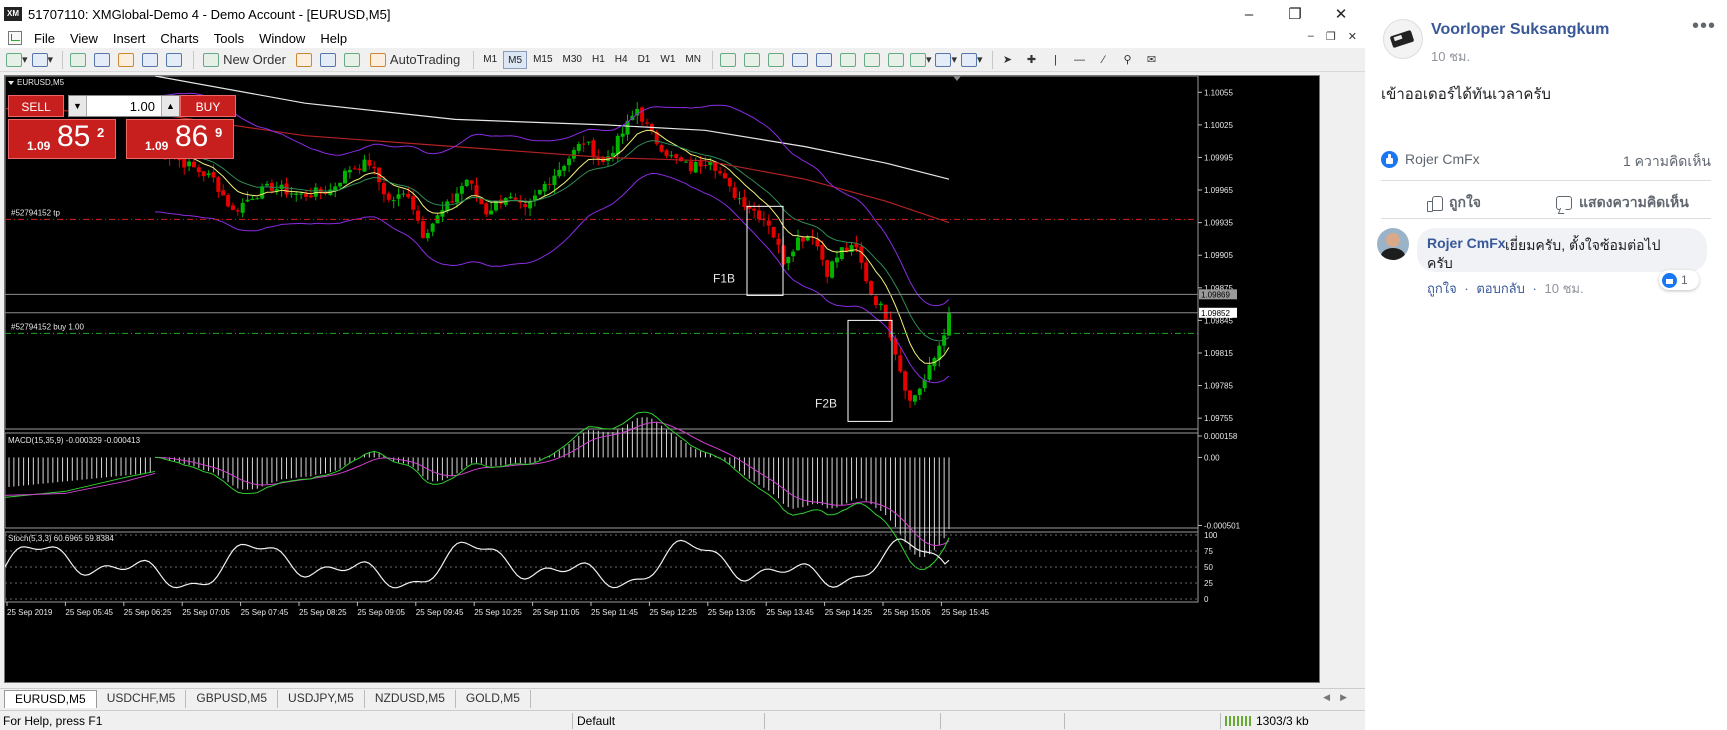 This screenshot has width=1727, height=730. I want to click on timeframe-m30: M30, so click(572, 59).